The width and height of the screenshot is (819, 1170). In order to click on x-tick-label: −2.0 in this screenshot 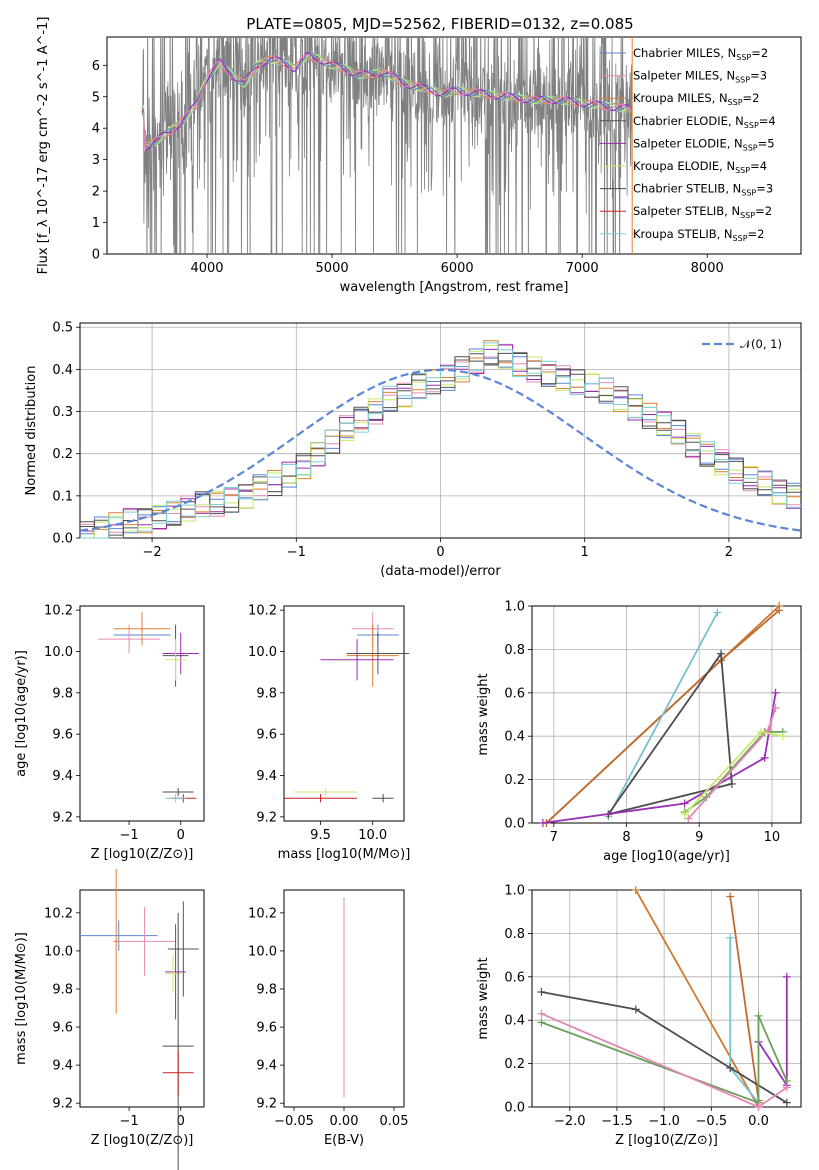, I will do `click(570, 1121)`.